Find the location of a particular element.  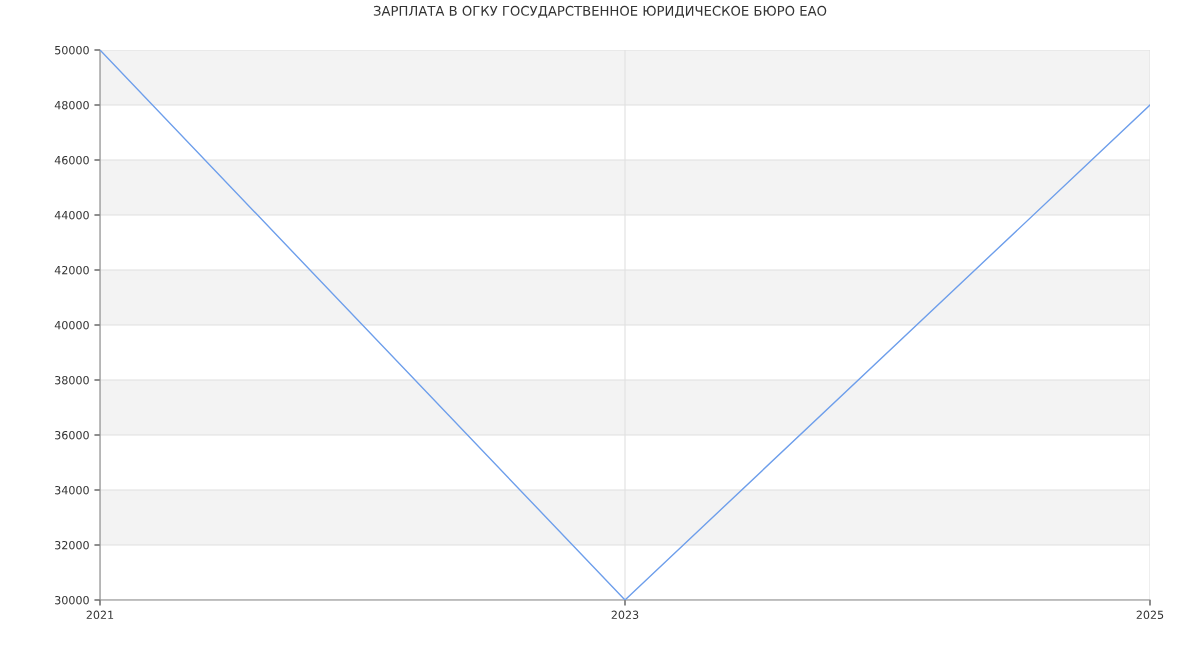

y-tick-label: 50000 is located at coordinates (72, 50).